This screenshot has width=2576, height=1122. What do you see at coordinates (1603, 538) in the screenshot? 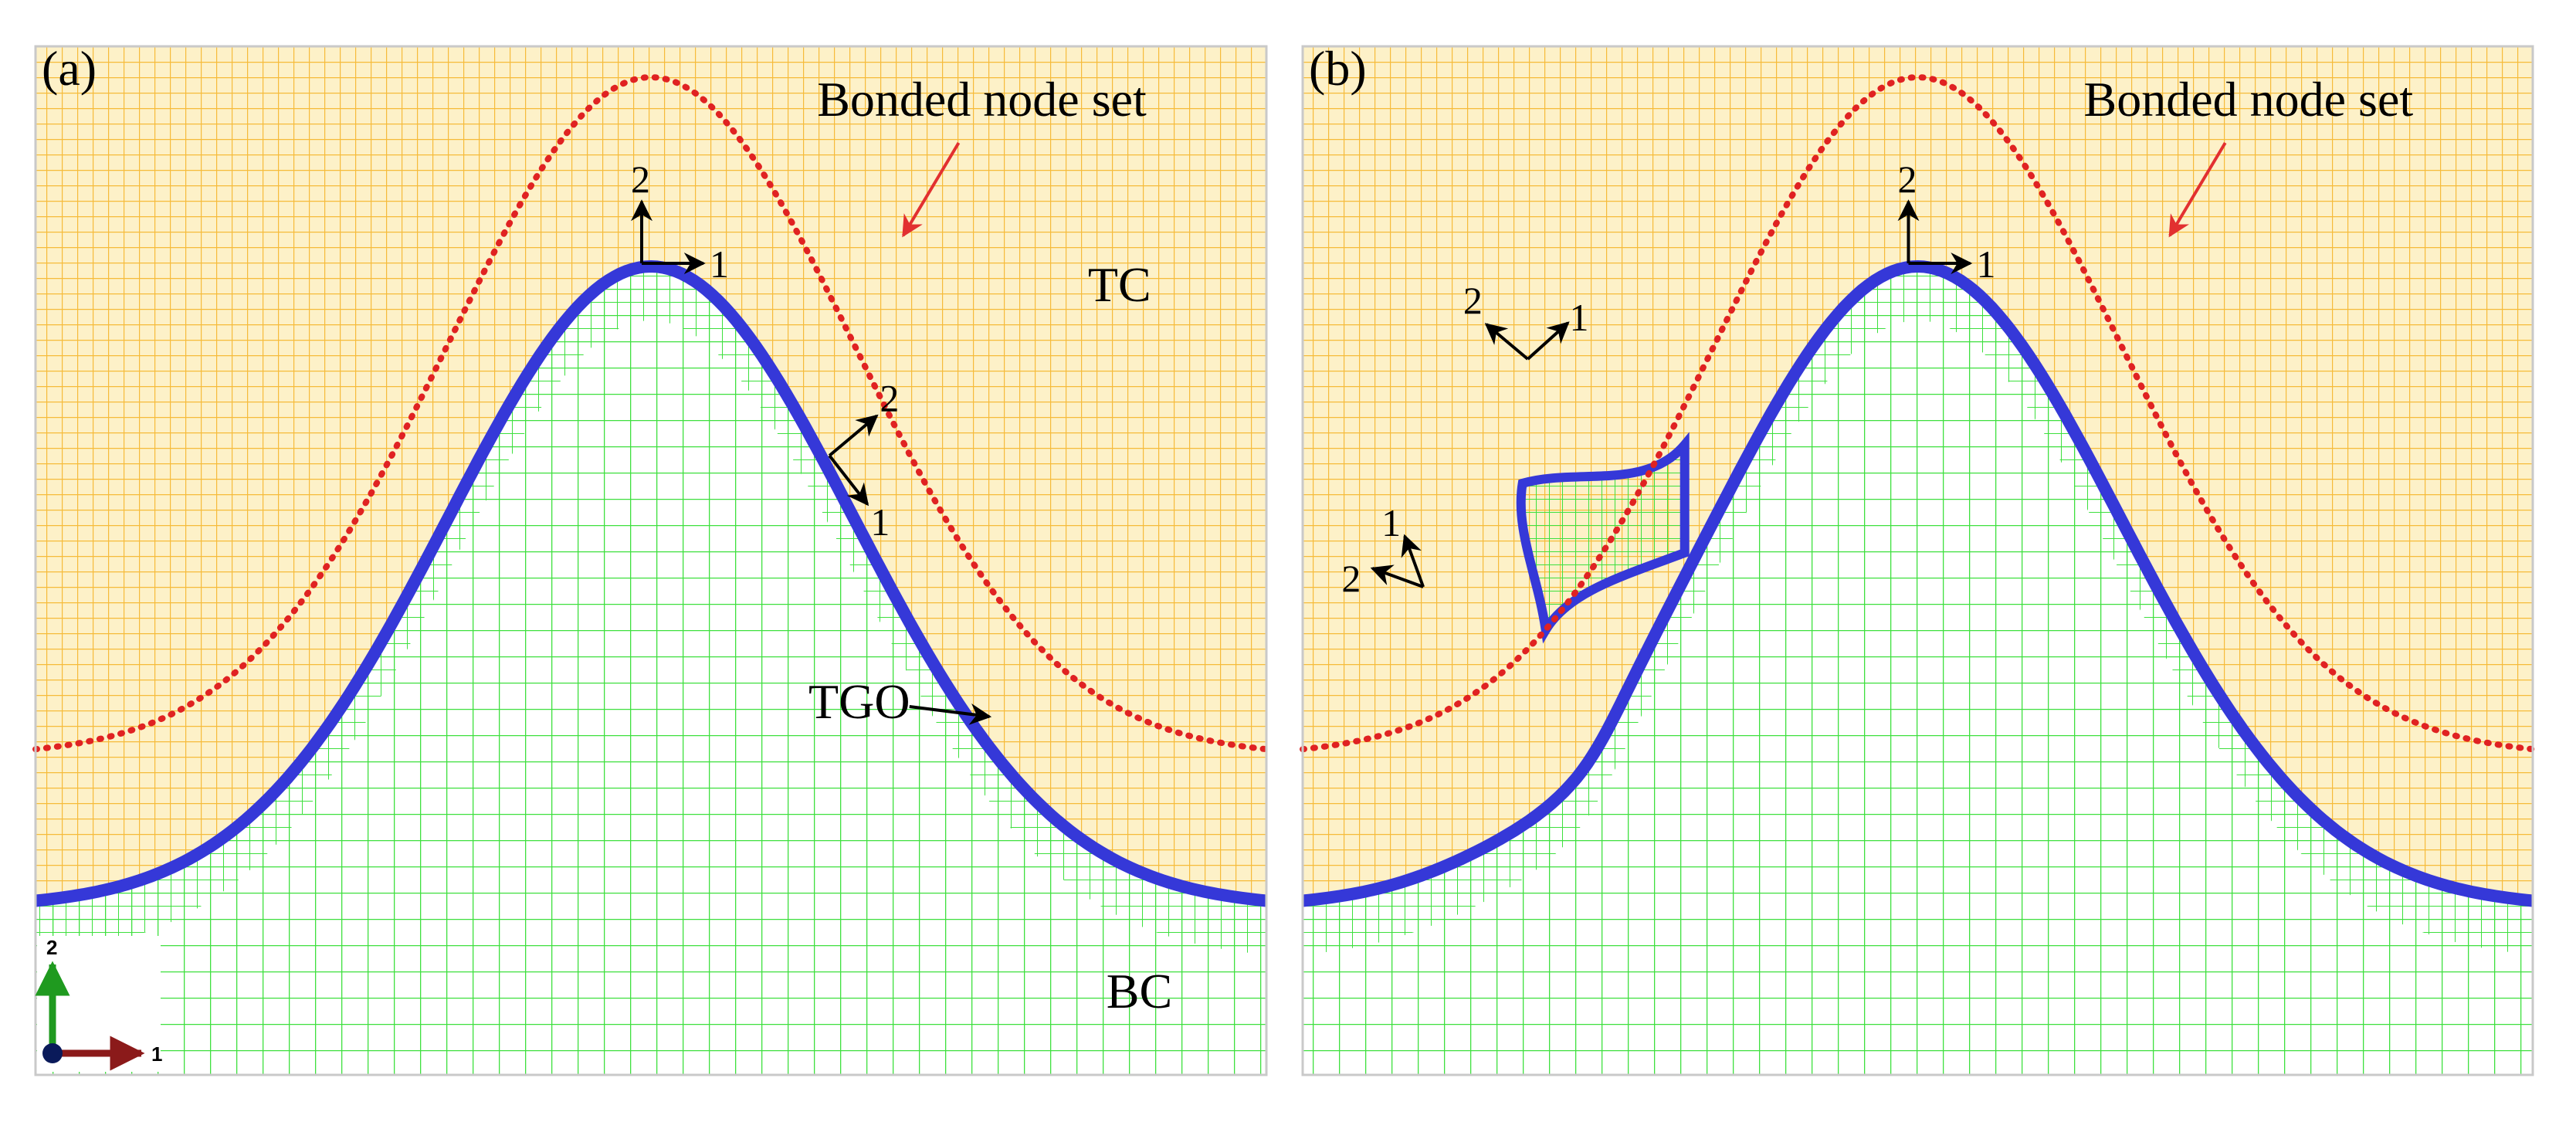
I see `defect-notch` at bounding box center [1603, 538].